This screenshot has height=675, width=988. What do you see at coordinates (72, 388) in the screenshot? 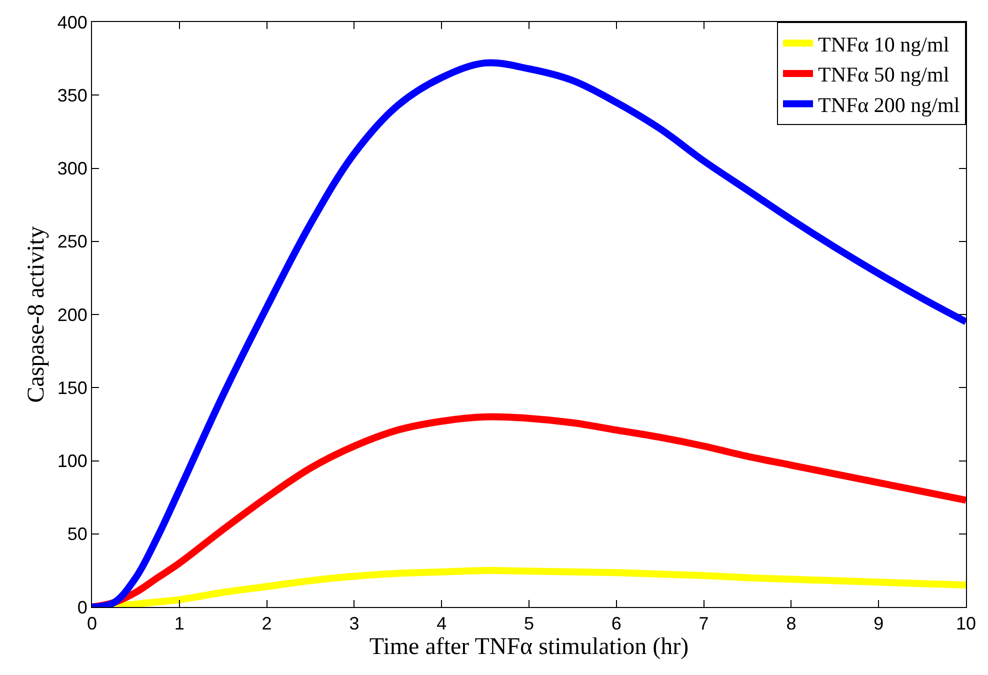
I see `y-tick-label: 150` at bounding box center [72, 388].